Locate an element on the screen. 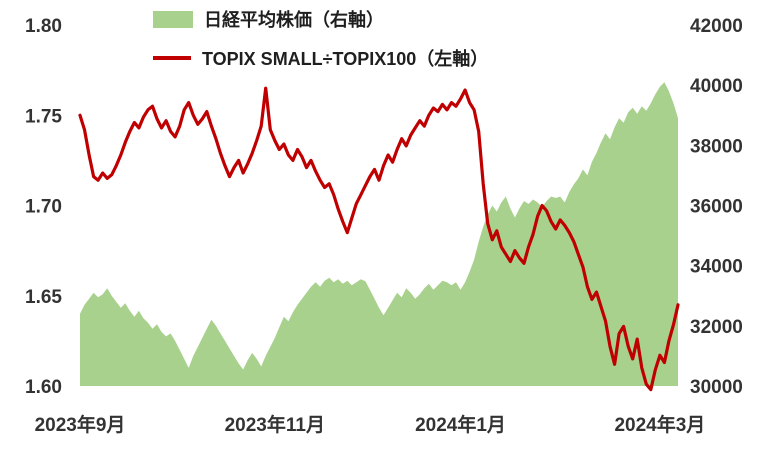  right-axis-tick: 32000 is located at coordinates (716, 327).